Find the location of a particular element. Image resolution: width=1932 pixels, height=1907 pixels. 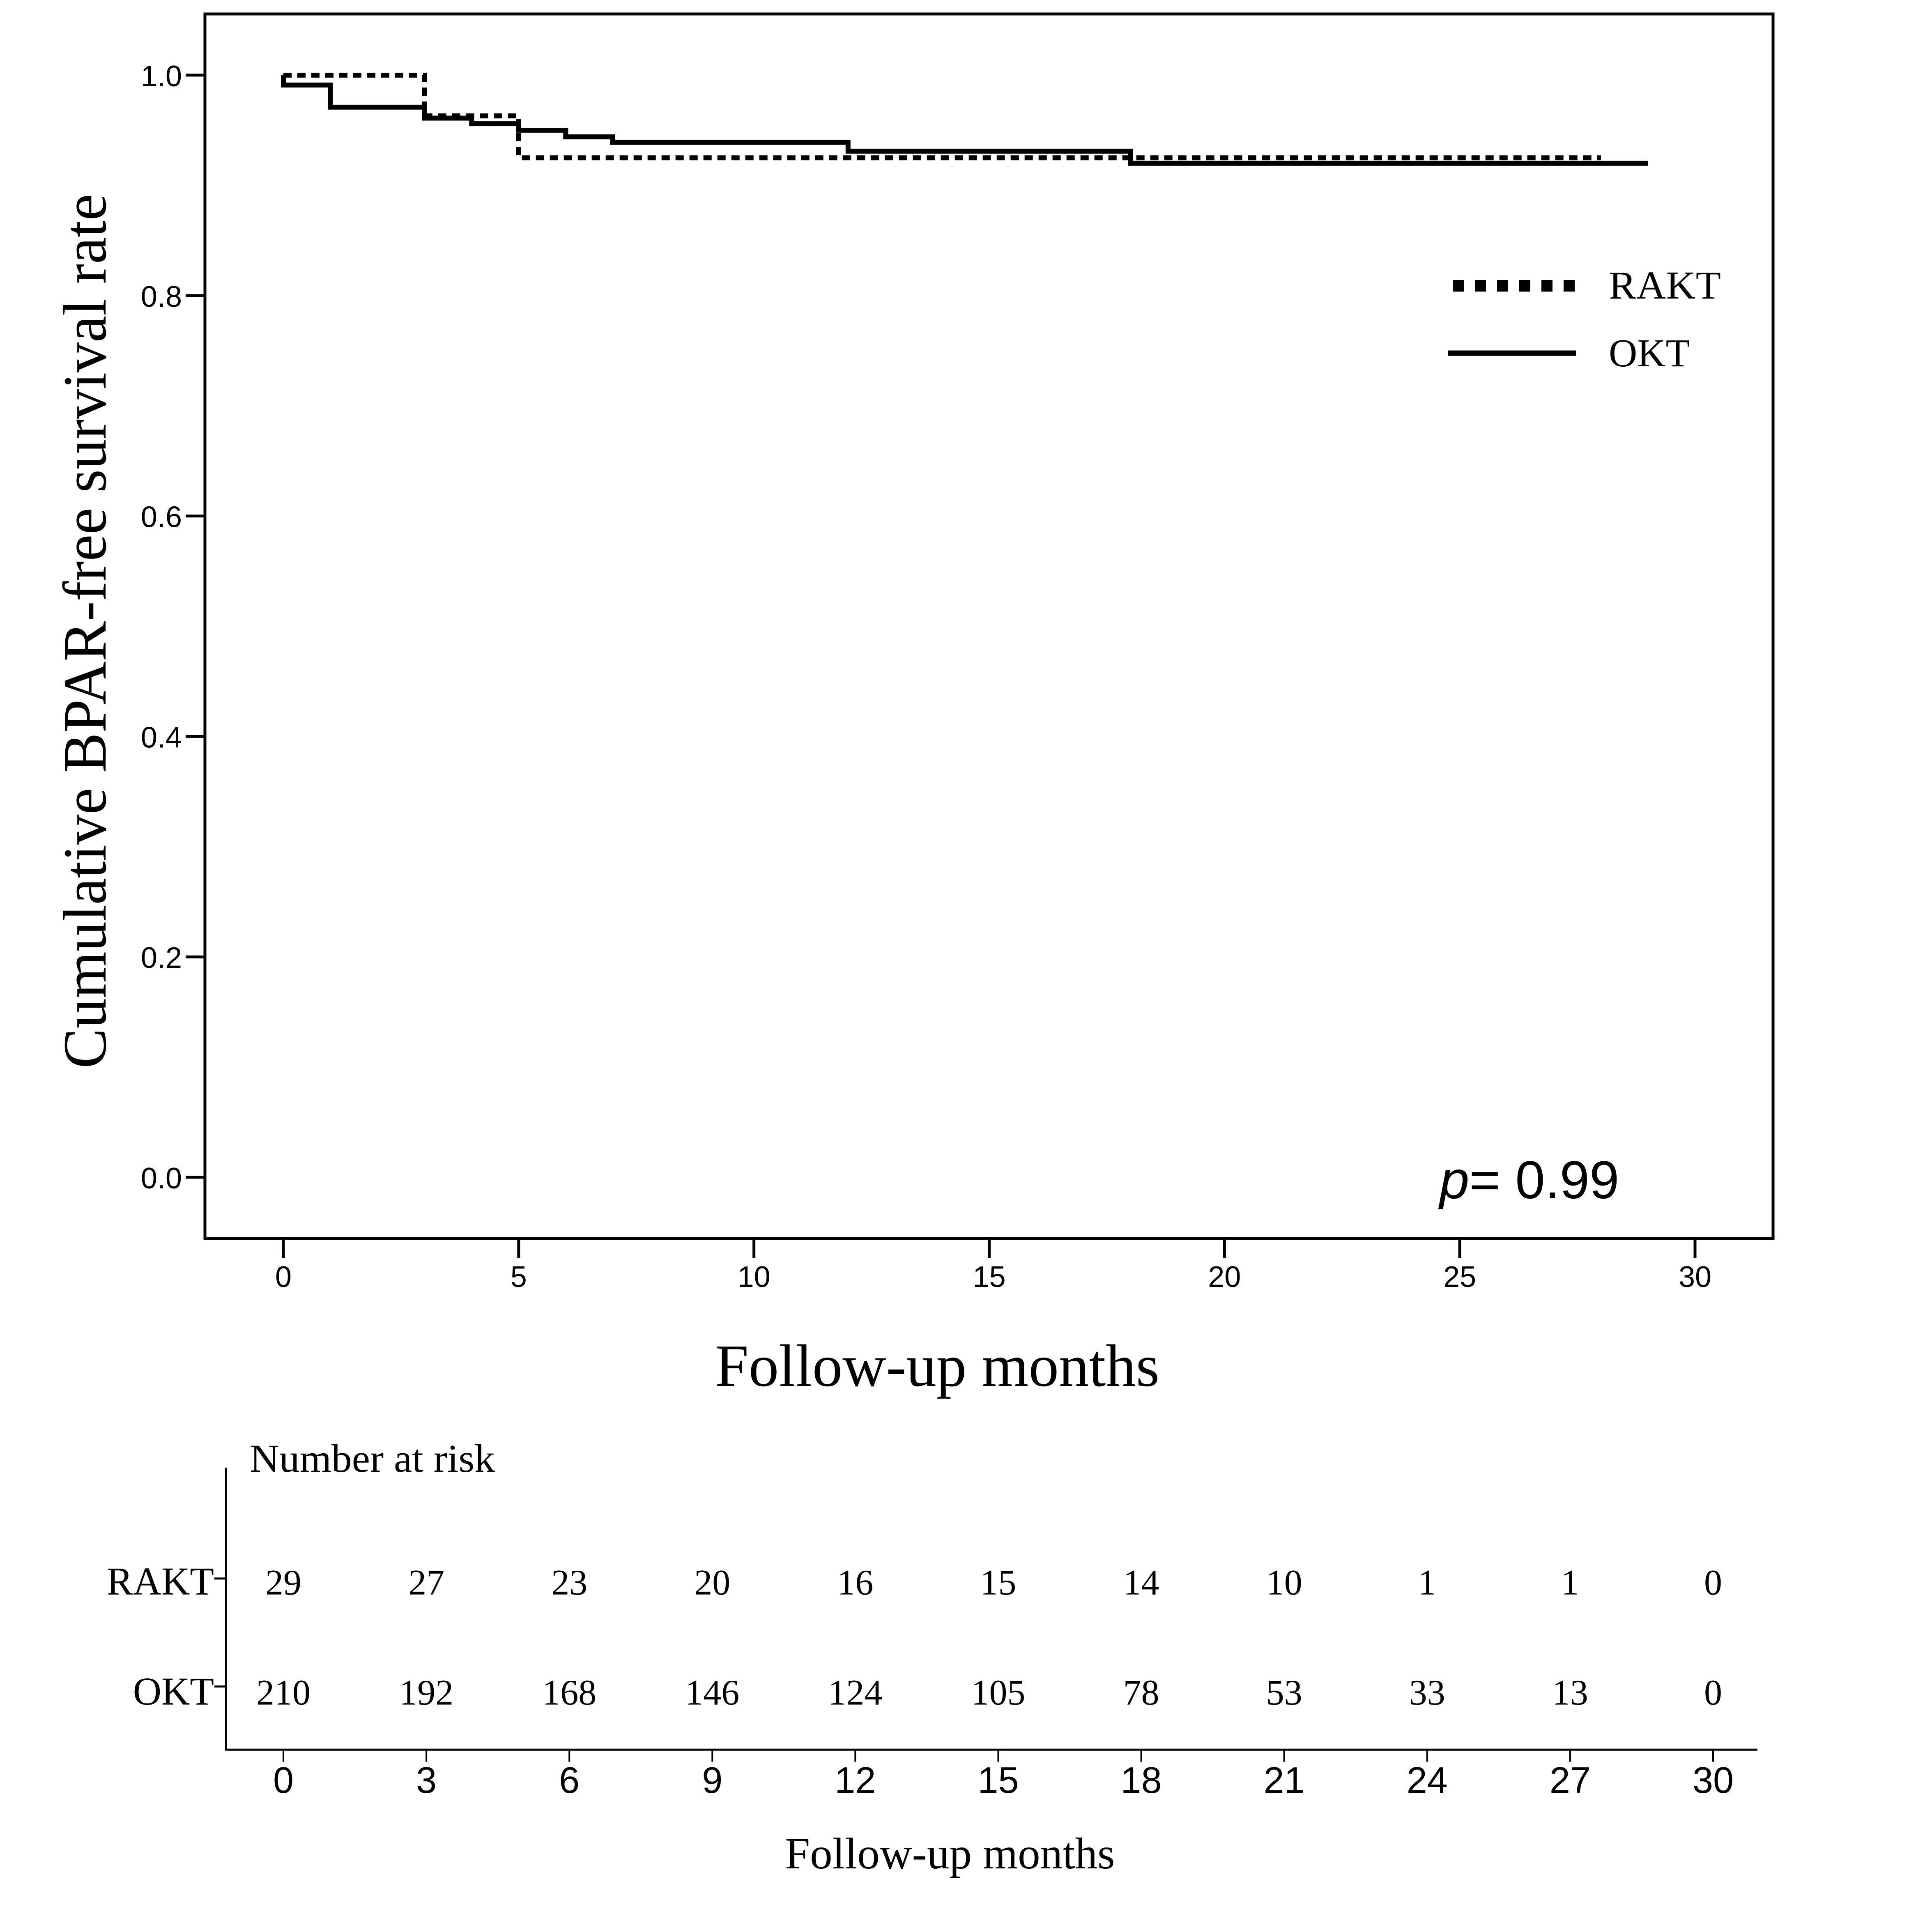

risk-count: 210 is located at coordinates (283, 1693).